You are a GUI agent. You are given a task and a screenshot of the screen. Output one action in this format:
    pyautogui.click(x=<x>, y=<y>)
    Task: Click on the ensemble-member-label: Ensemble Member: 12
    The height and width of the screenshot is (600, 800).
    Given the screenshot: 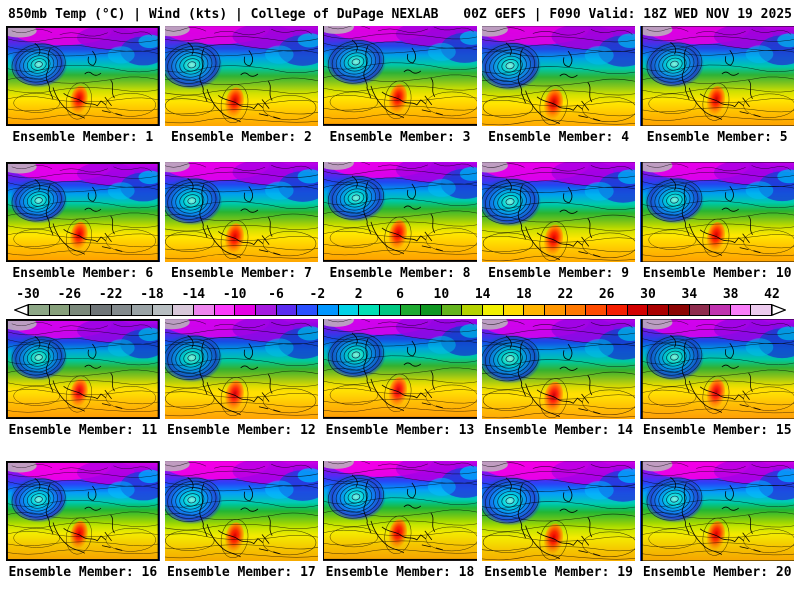 What is the action you would take?
    pyautogui.click(x=241, y=430)
    